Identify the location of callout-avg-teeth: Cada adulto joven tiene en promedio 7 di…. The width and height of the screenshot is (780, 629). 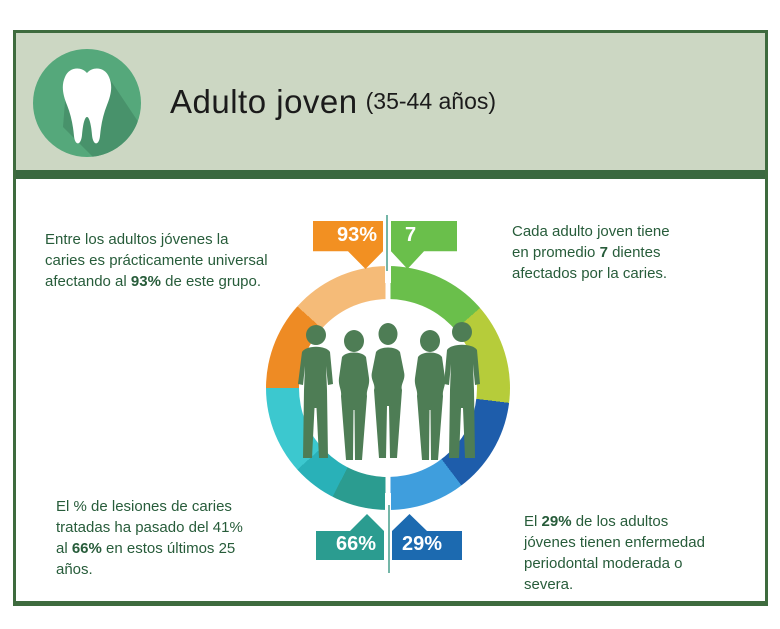
(598, 252).